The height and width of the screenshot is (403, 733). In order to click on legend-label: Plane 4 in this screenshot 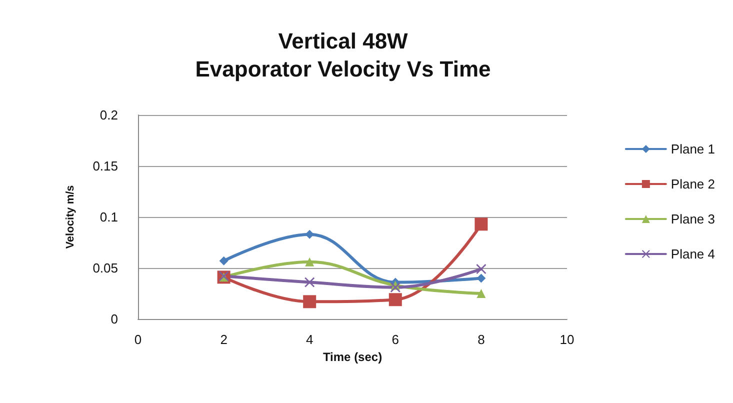, I will do `click(693, 254)`.